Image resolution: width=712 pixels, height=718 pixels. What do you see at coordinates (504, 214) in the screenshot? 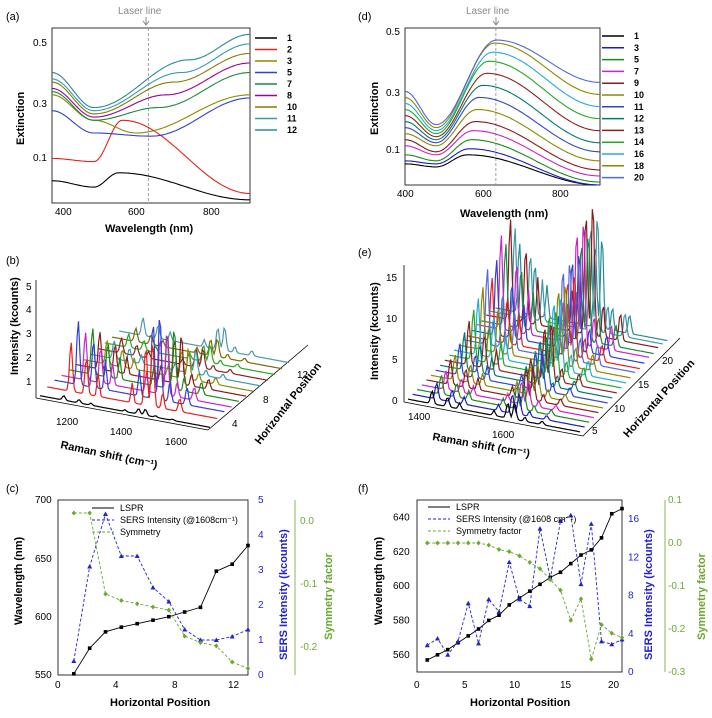
I see `panel-d-xlabel: Wavelength (nm)` at bounding box center [504, 214].